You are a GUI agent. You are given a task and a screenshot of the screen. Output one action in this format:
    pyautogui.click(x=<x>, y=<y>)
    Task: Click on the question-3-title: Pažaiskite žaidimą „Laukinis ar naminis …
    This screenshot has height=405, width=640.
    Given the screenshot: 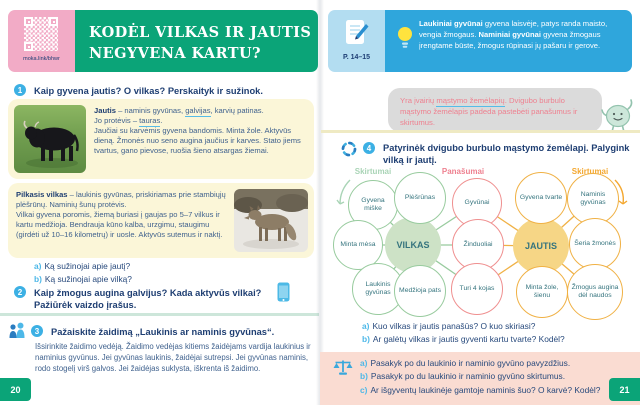 What is the action you would take?
    pyautogui.click(x=163, y=332)
    